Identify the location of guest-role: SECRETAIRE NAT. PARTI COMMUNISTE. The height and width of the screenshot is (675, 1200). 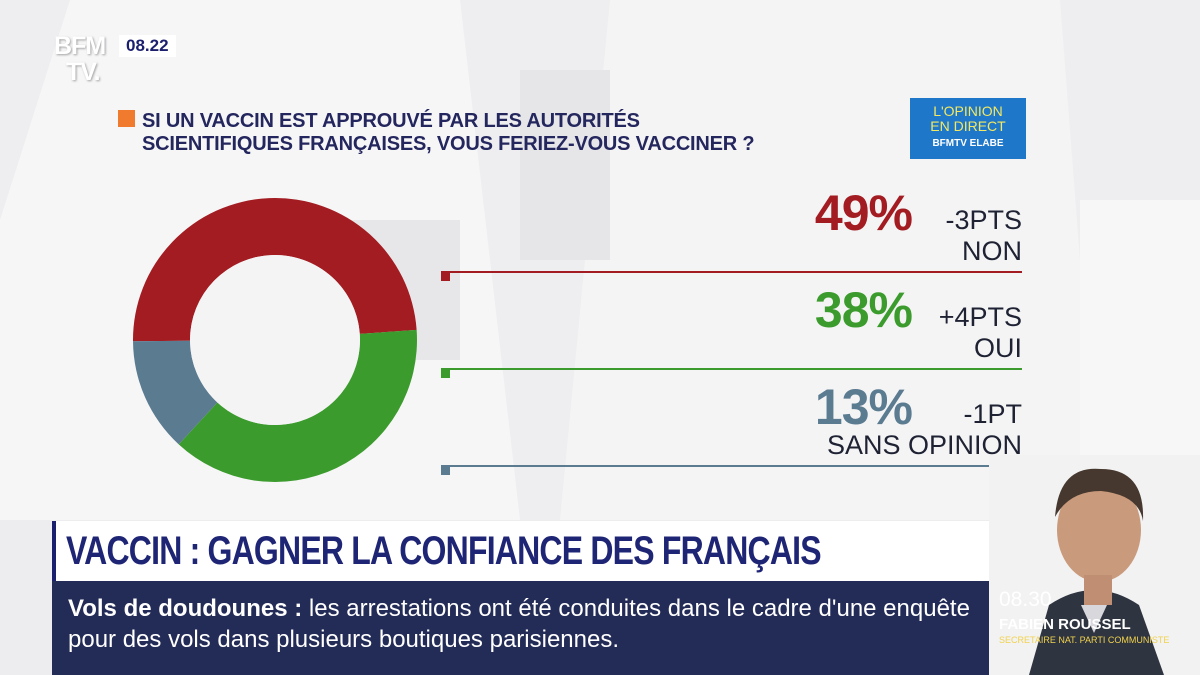
(1084, 640).